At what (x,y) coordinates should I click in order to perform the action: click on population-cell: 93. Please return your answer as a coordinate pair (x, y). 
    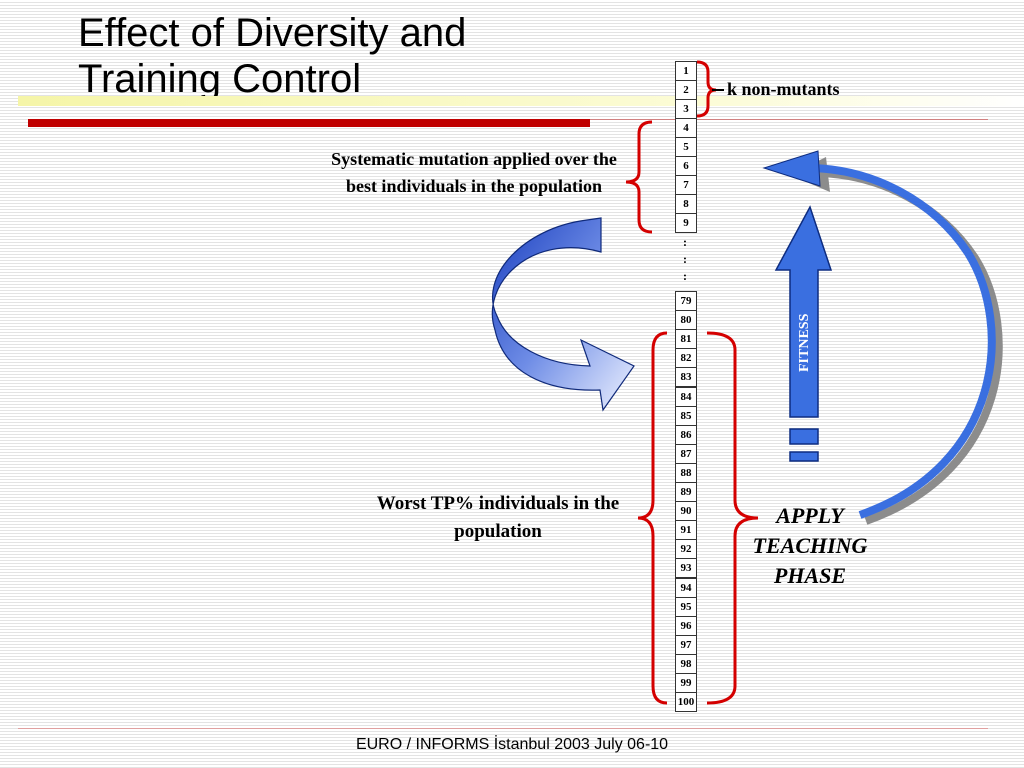
    Looking at the image, I should click on (686, 568).